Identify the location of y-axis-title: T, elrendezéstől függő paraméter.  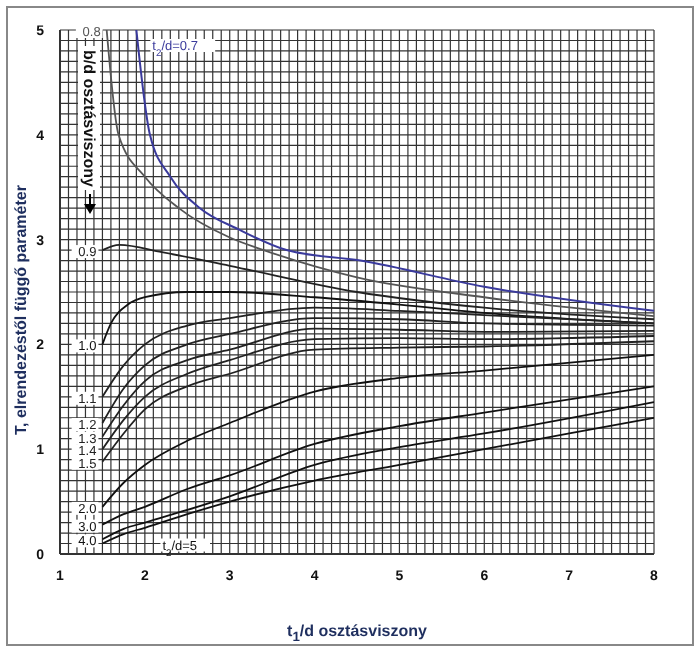
(21, 310).